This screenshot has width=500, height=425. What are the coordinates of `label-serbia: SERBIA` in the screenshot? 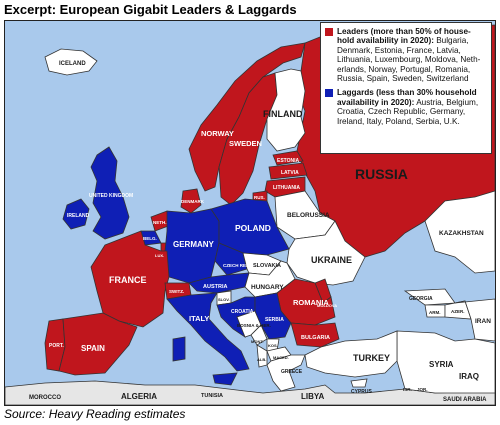 It's located at (274, 320).